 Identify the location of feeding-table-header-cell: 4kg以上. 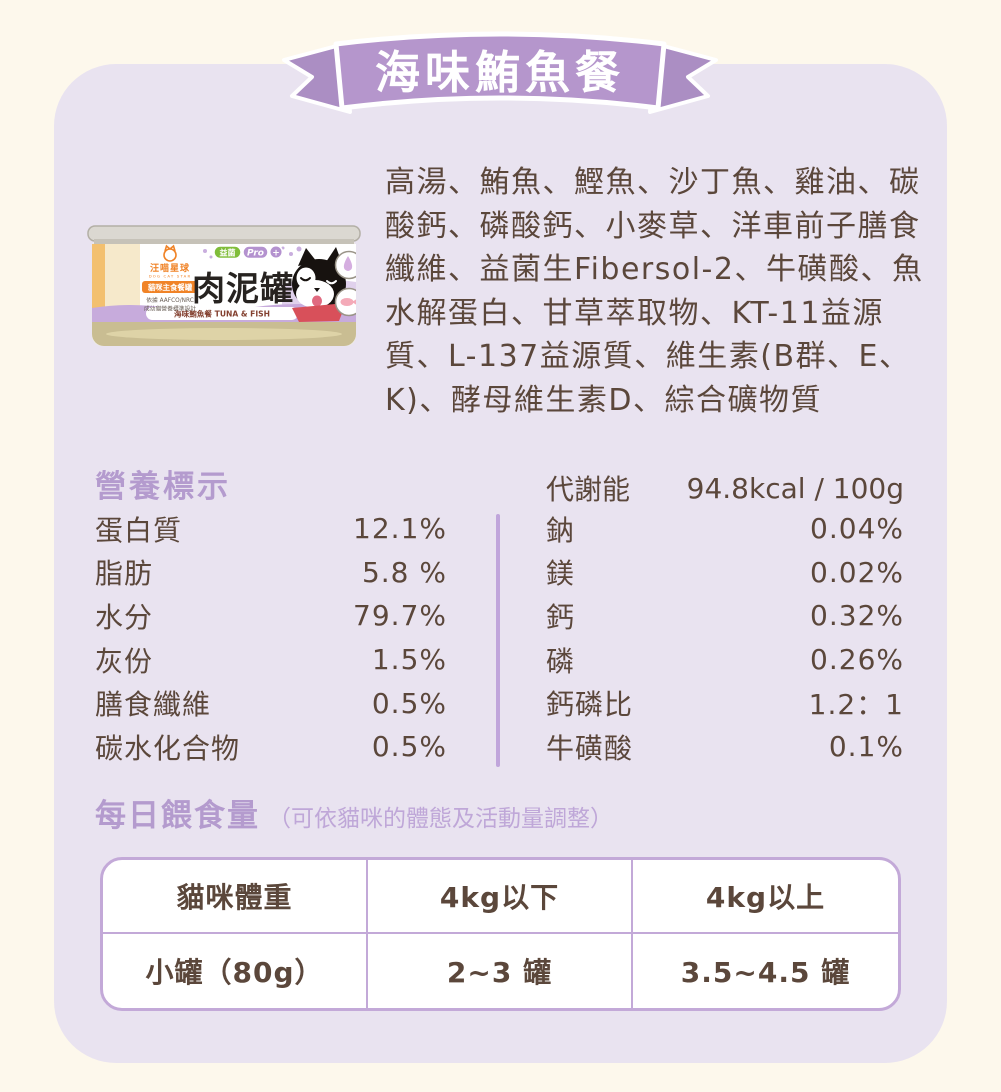
(765, 897).